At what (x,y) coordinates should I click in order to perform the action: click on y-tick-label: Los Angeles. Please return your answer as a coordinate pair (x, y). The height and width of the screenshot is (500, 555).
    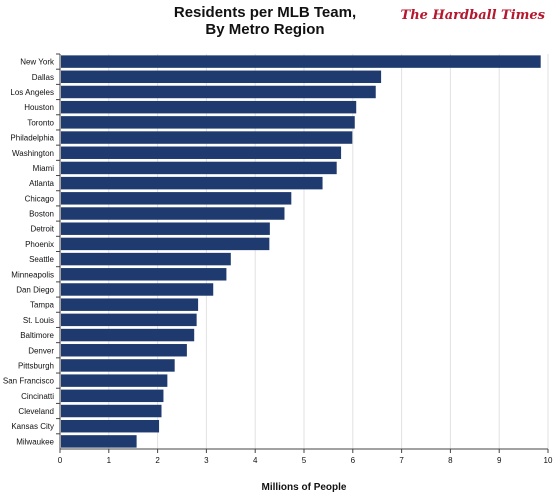
    Looking at the image, I should click on (32, 92).